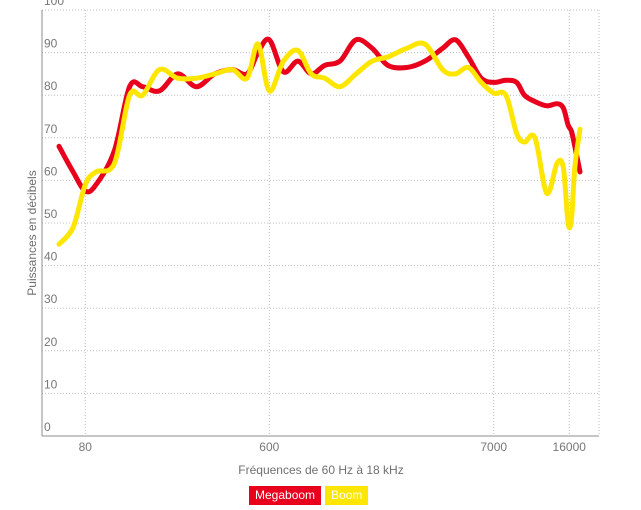  What do you see at coordinates (51, 299) in the screenshot?
I see `y-tick-label: 30` at bounding box center [51, 299].